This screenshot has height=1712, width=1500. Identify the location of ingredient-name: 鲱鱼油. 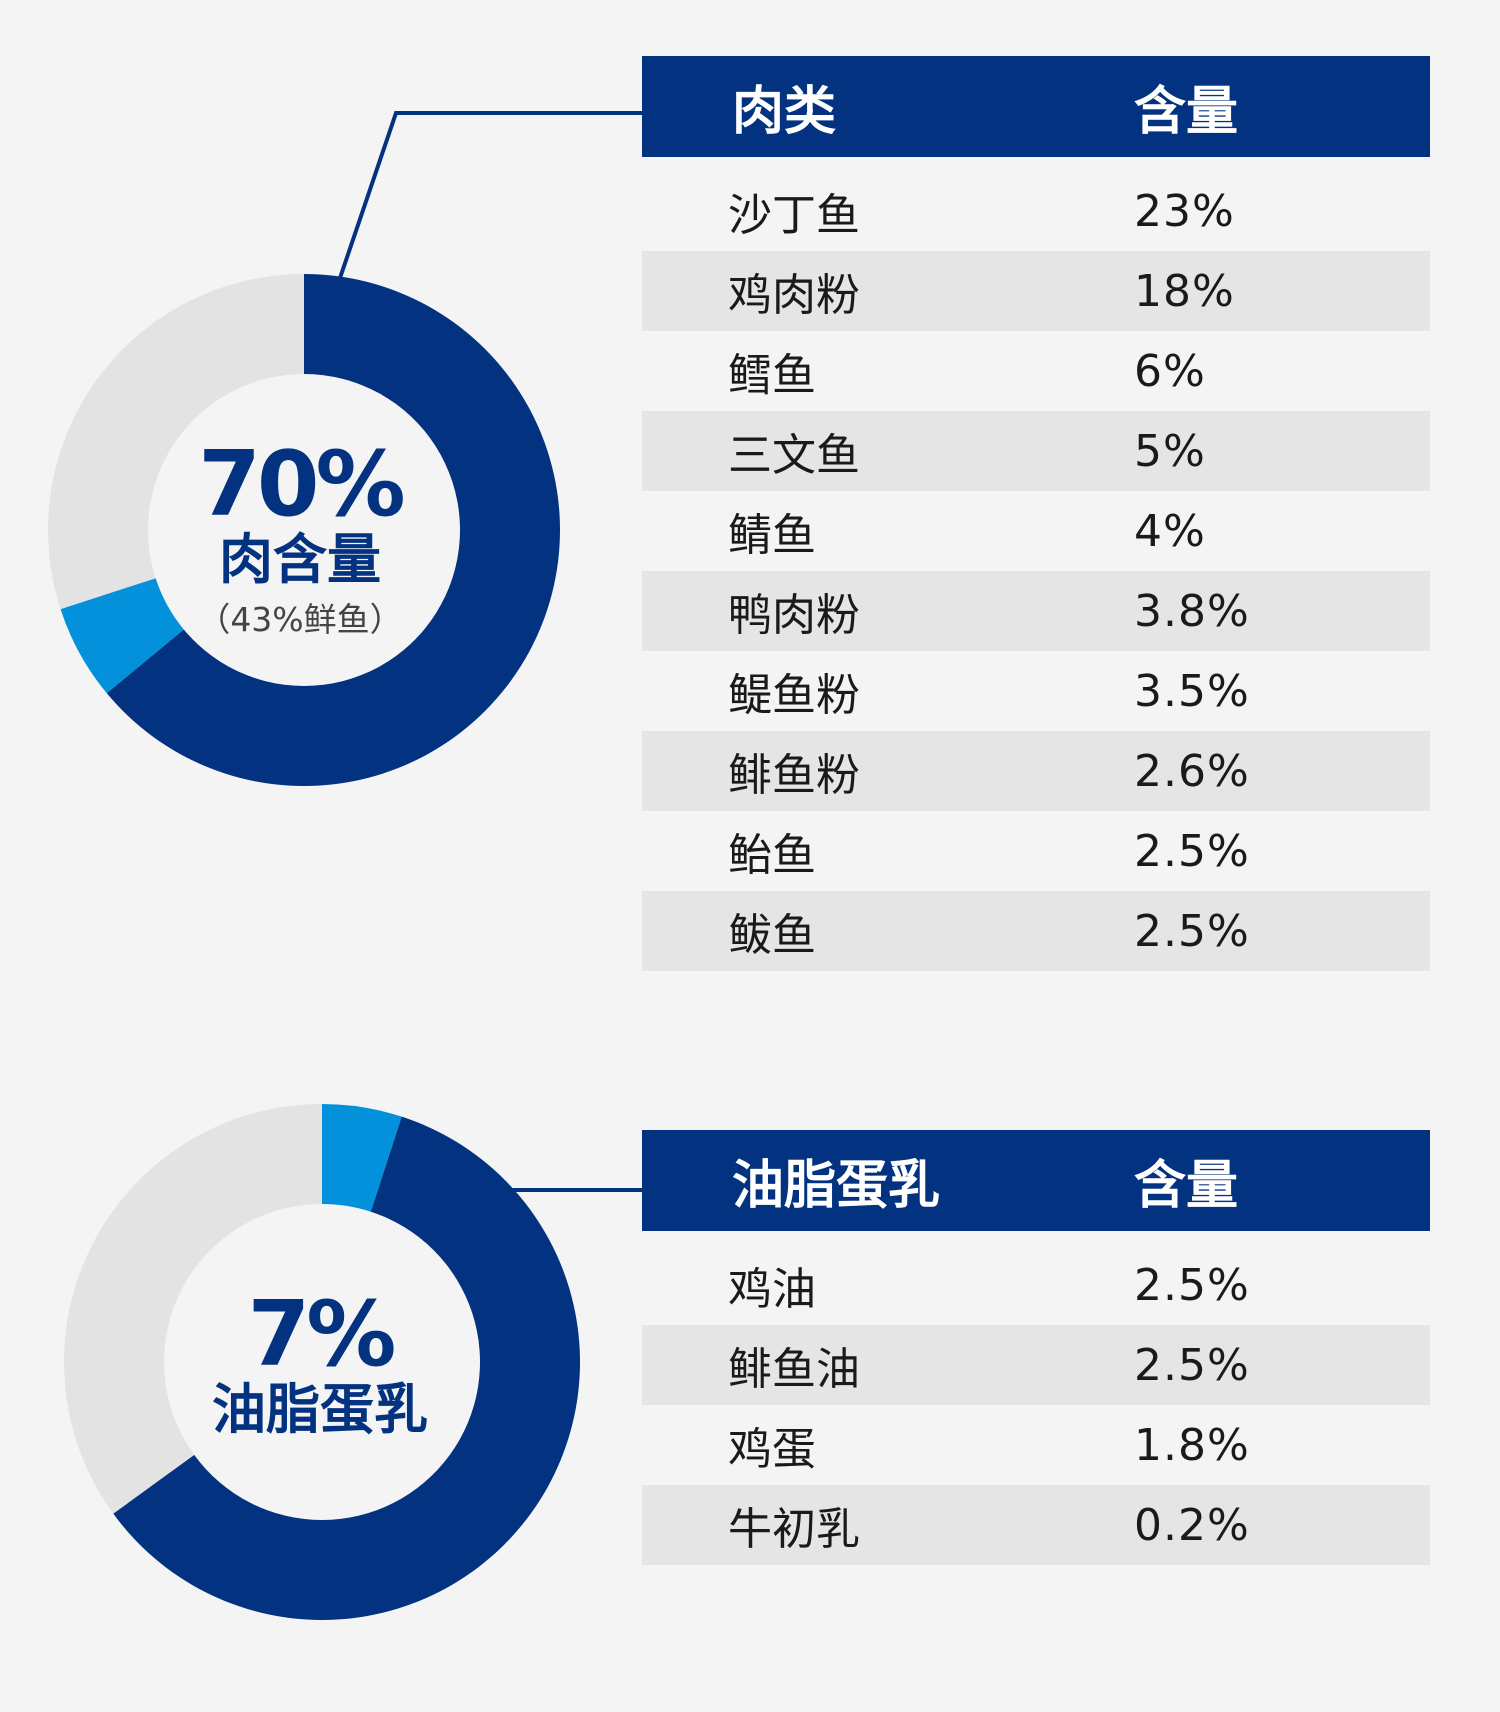
(794, 1369).